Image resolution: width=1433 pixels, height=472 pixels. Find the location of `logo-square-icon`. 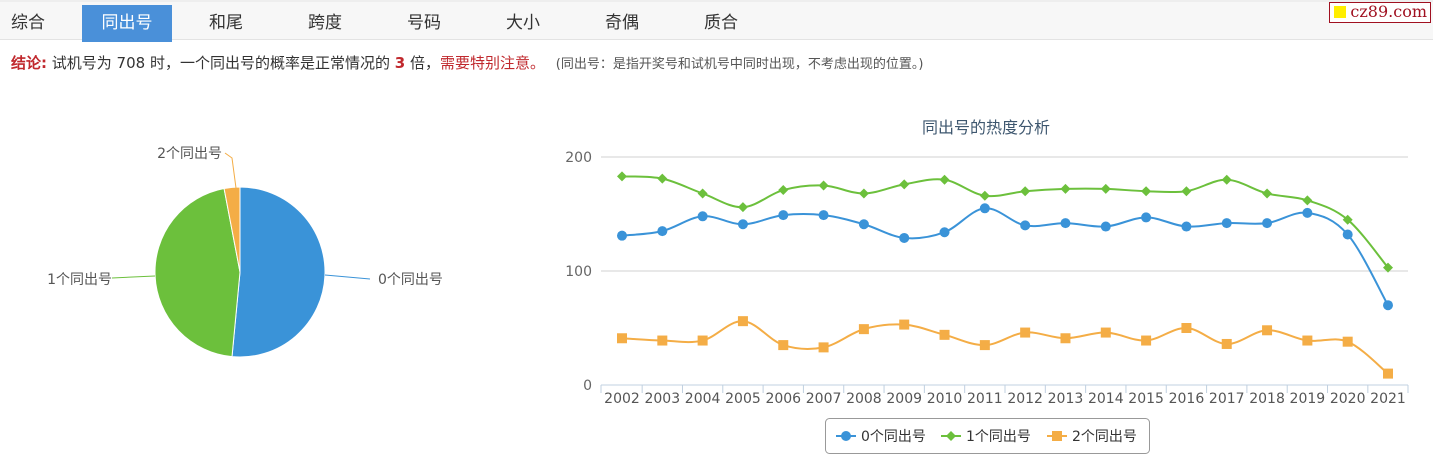

logo-square-icon is located at coordinates (1340, 12).